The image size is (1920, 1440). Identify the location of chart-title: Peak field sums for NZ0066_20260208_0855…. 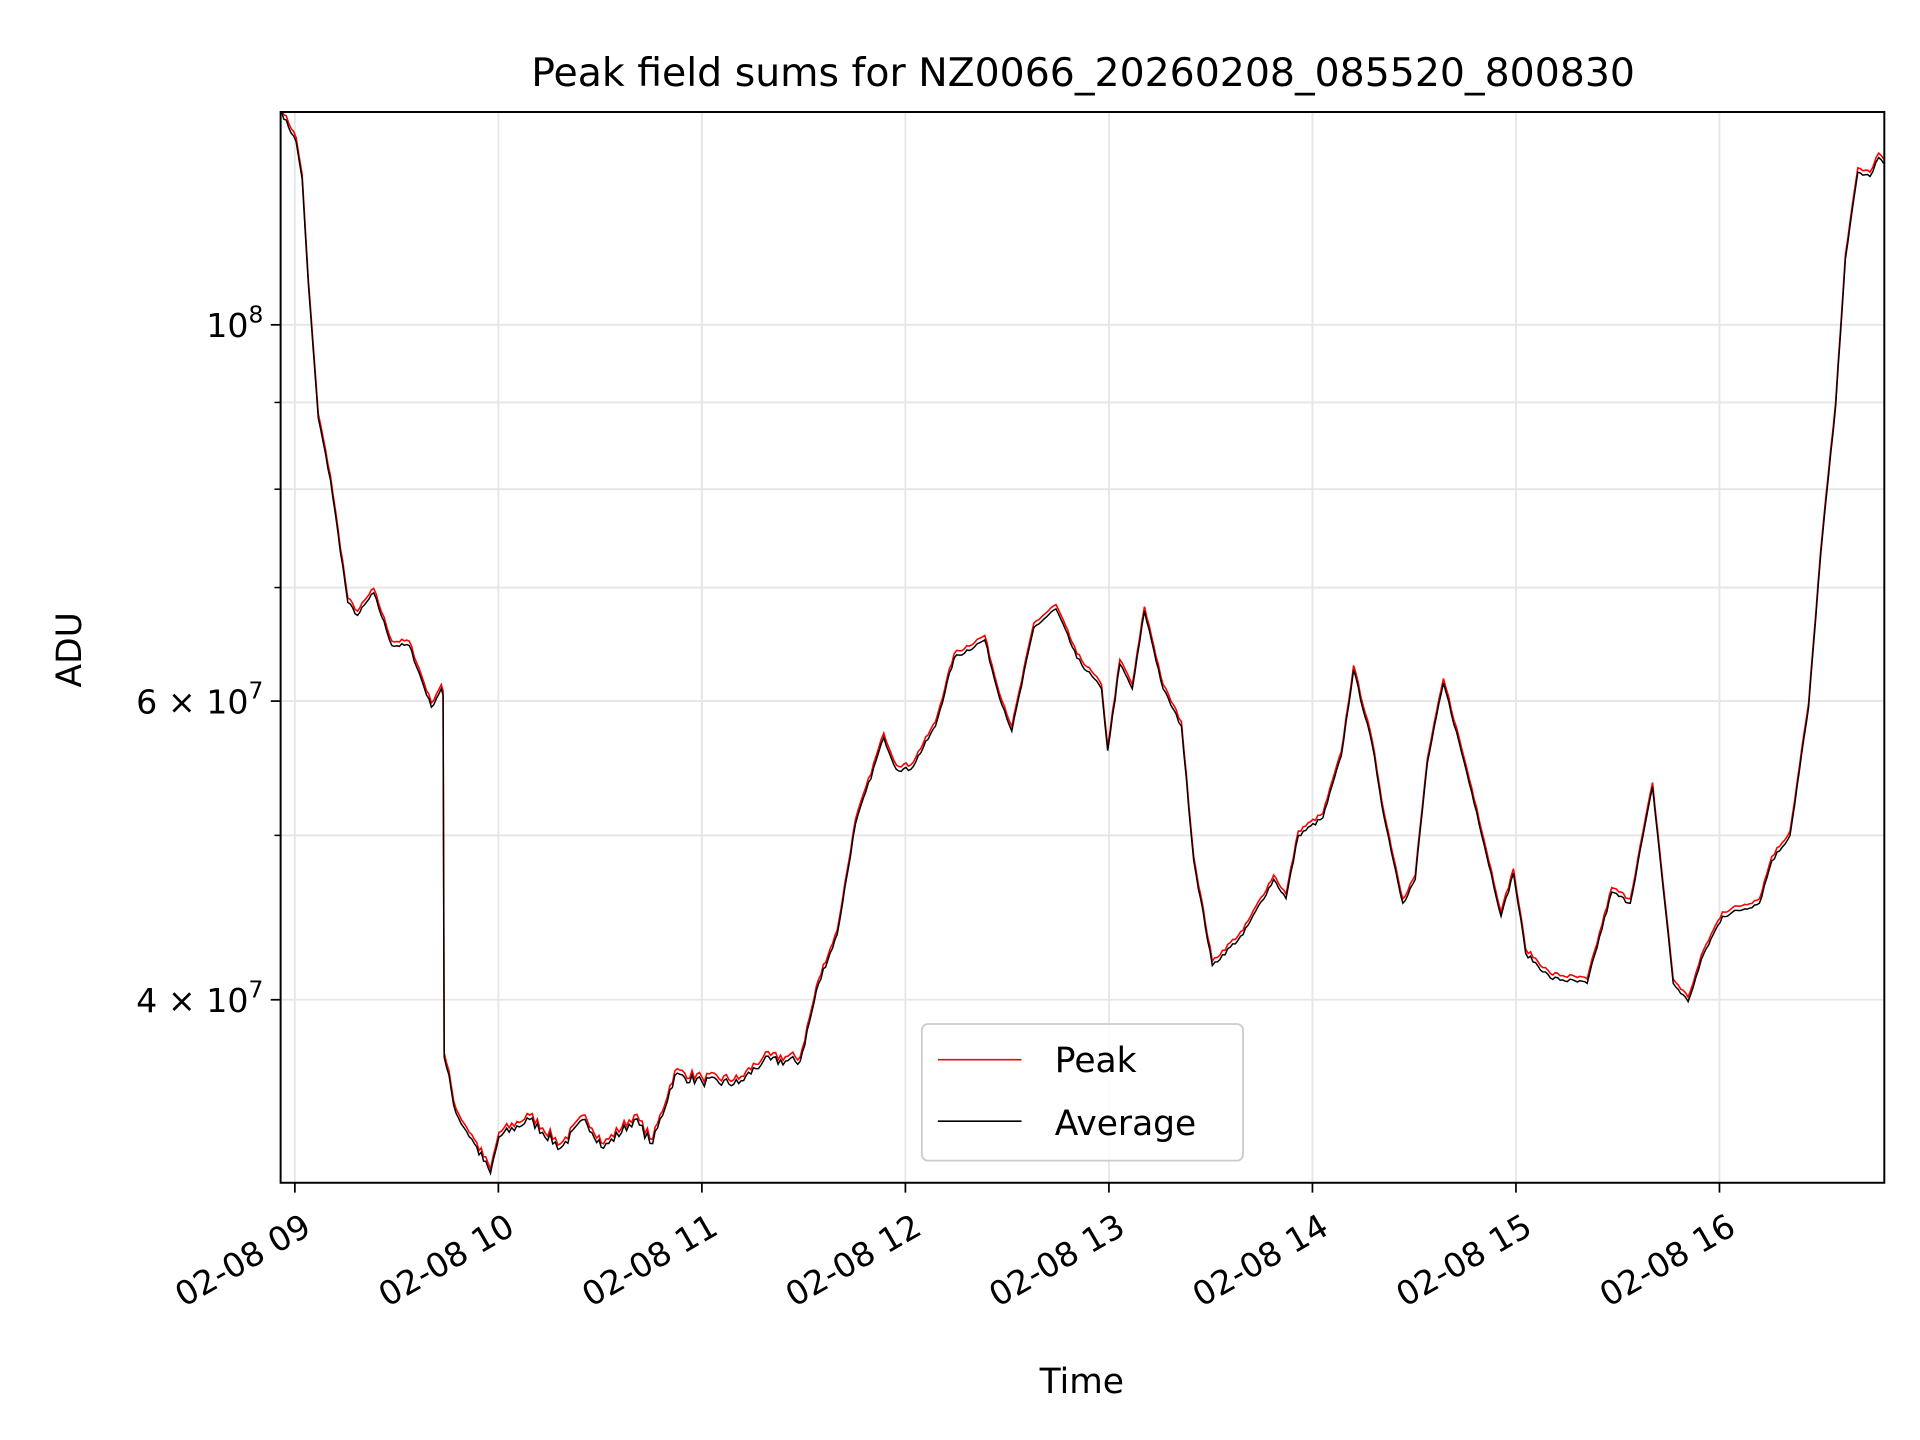
(1083, 73).